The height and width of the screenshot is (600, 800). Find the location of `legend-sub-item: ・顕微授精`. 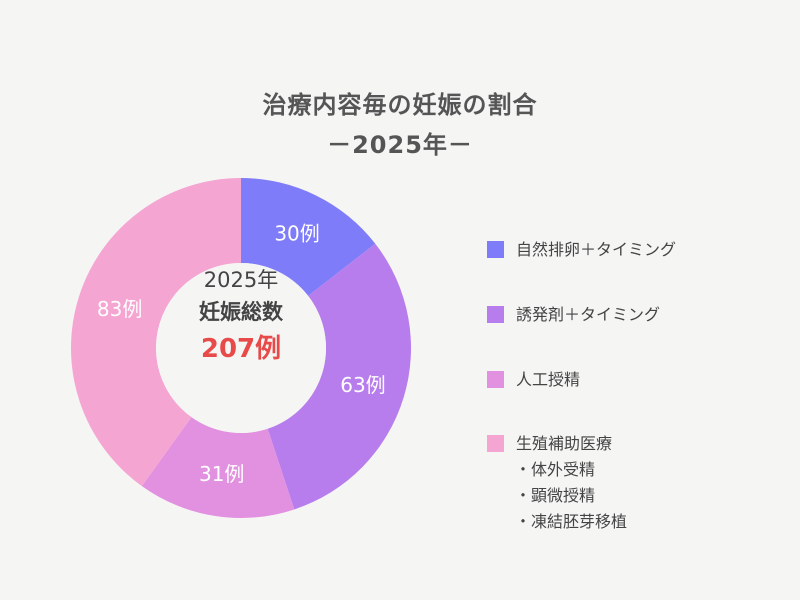

legend-sub-item: ・顕微授精 is located at coordinates (555, 495).